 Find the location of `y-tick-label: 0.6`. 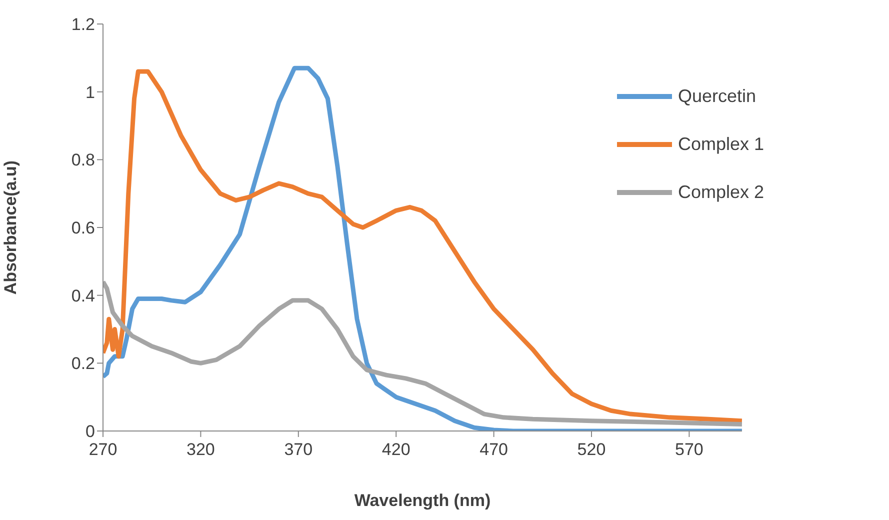

y-tick-label: 0.6 is located at coordinates (83, 228).